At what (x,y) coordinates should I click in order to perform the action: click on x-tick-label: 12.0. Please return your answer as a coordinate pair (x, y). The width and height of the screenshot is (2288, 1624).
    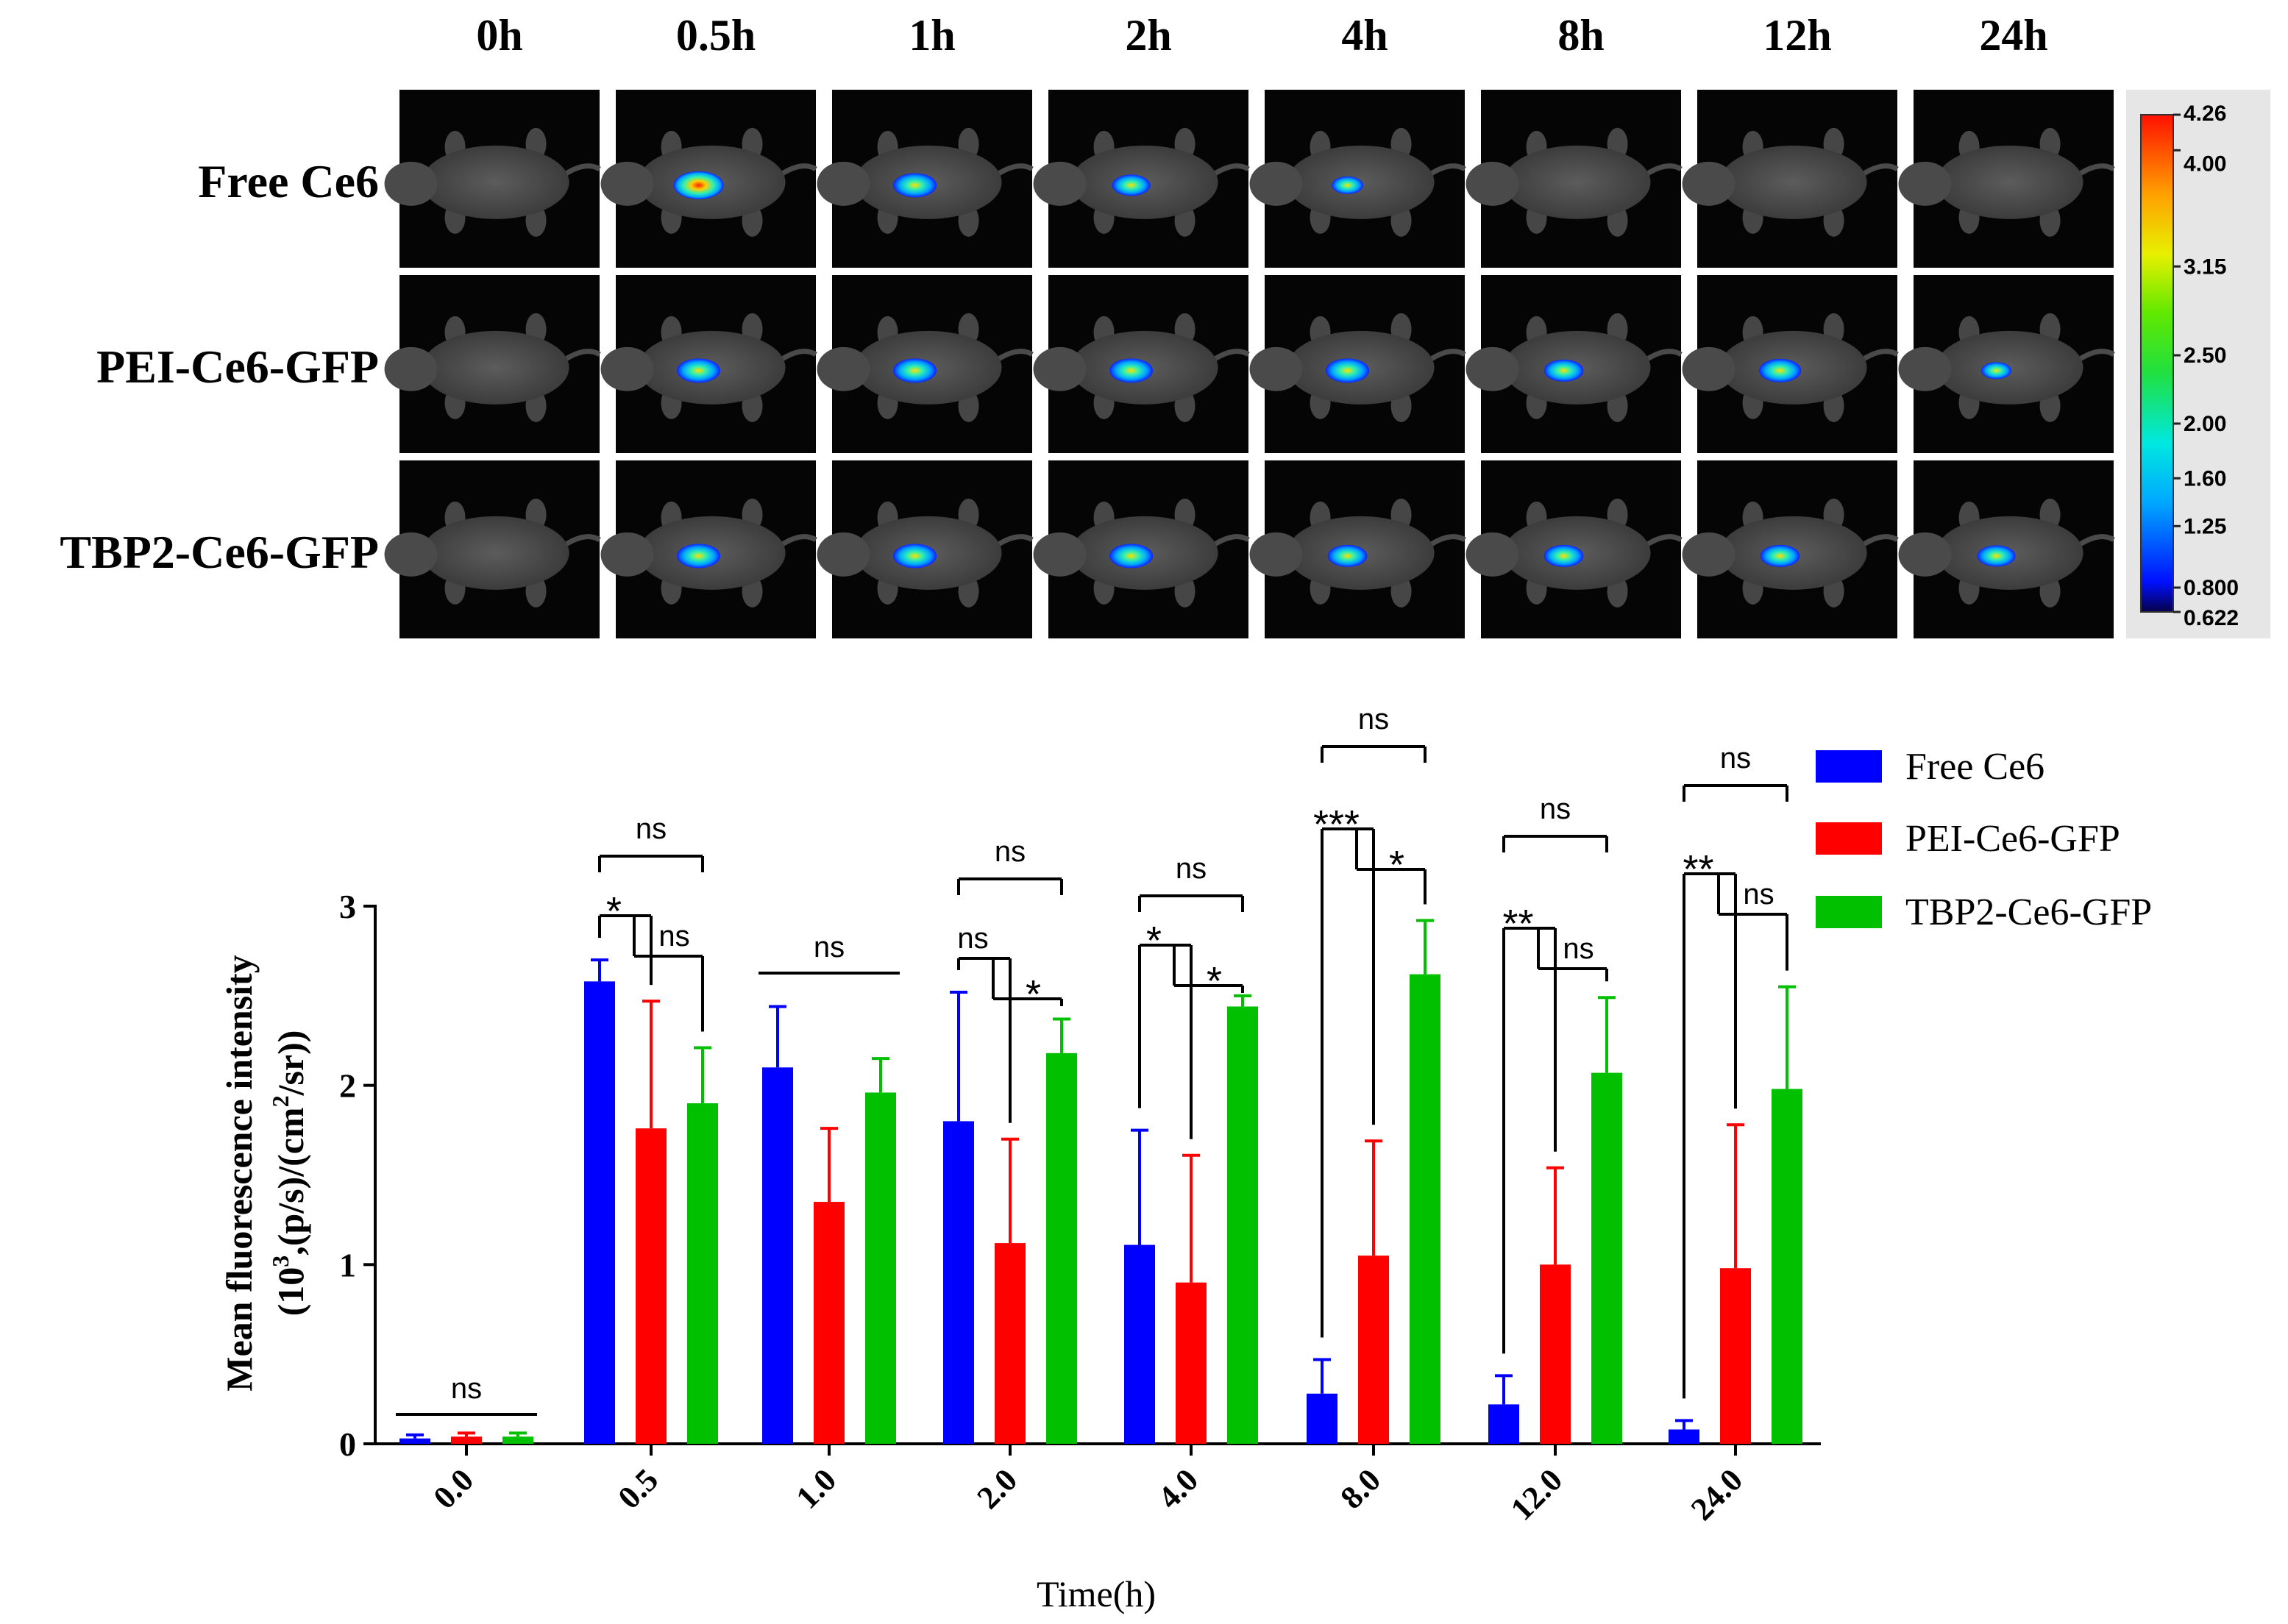
    Looking at the image, I should click on (1536, 1494).